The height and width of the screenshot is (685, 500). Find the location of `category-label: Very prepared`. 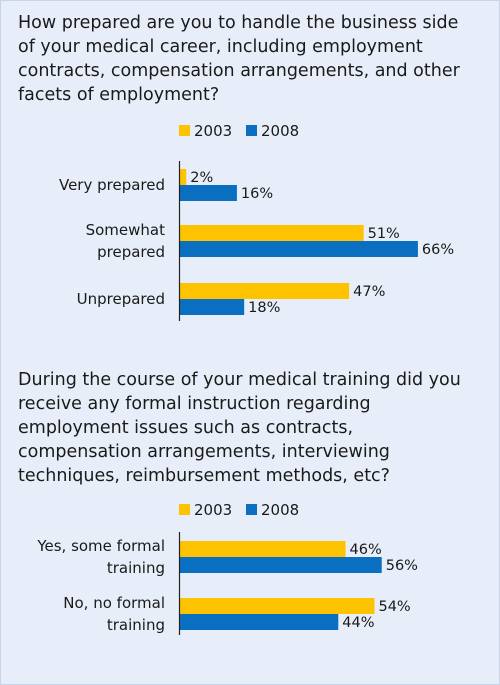

category-label: Very prepared is located at coordinates (112, 185).